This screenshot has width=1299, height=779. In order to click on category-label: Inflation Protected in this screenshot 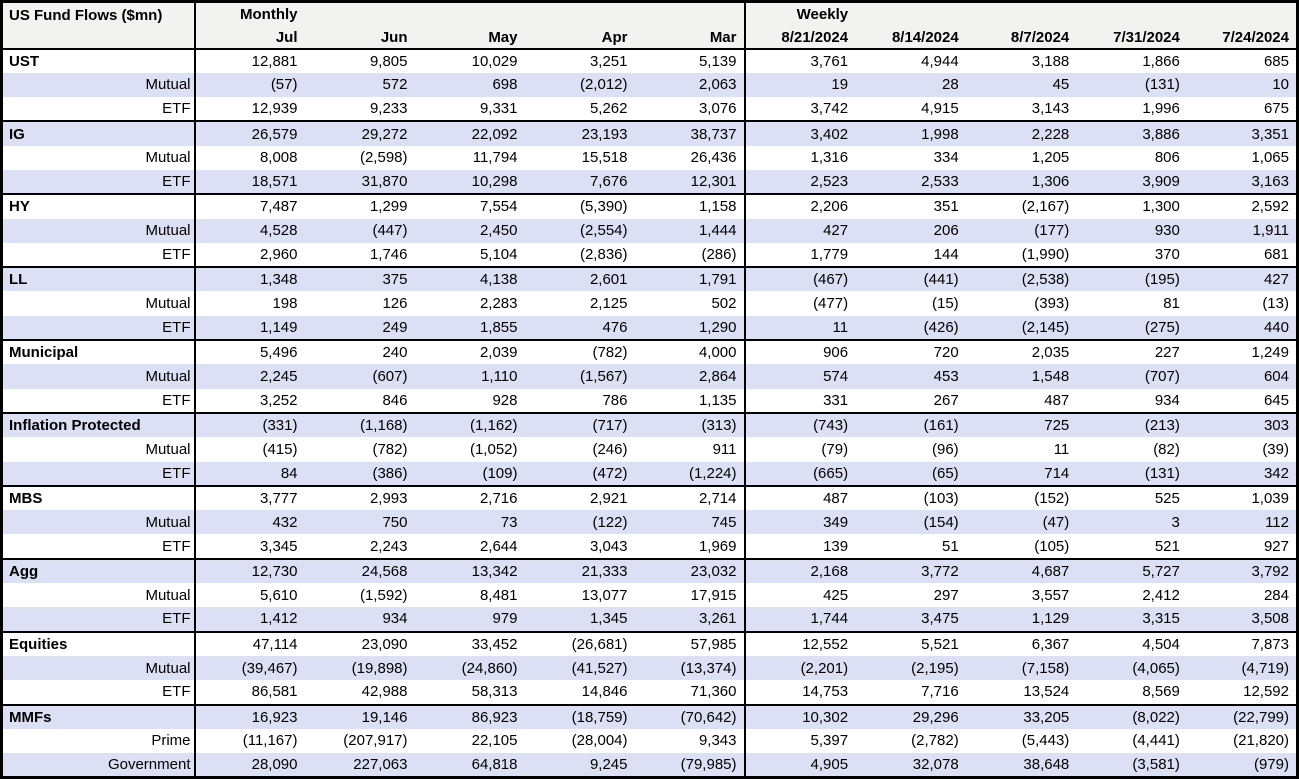, I will do `click(98, 424)`.